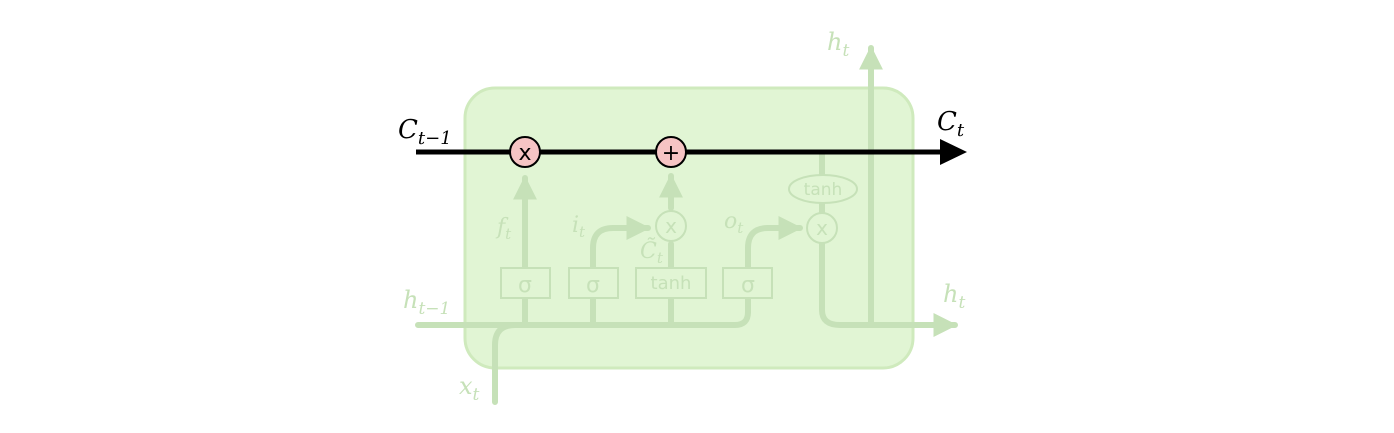 Image resolution: width=1394 pixels, height=433 pixels. What do you see at coordinates (734, 223) in the screenshot?
I see `output-gate-label: ot` at bounding box center [734, 223].